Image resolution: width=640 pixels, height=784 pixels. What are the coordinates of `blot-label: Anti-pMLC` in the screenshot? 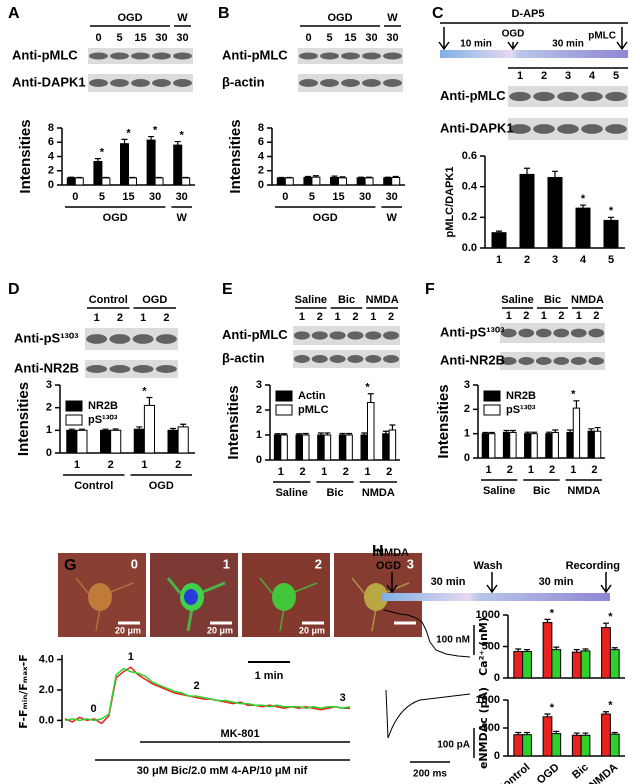 It's located at (473, 95).